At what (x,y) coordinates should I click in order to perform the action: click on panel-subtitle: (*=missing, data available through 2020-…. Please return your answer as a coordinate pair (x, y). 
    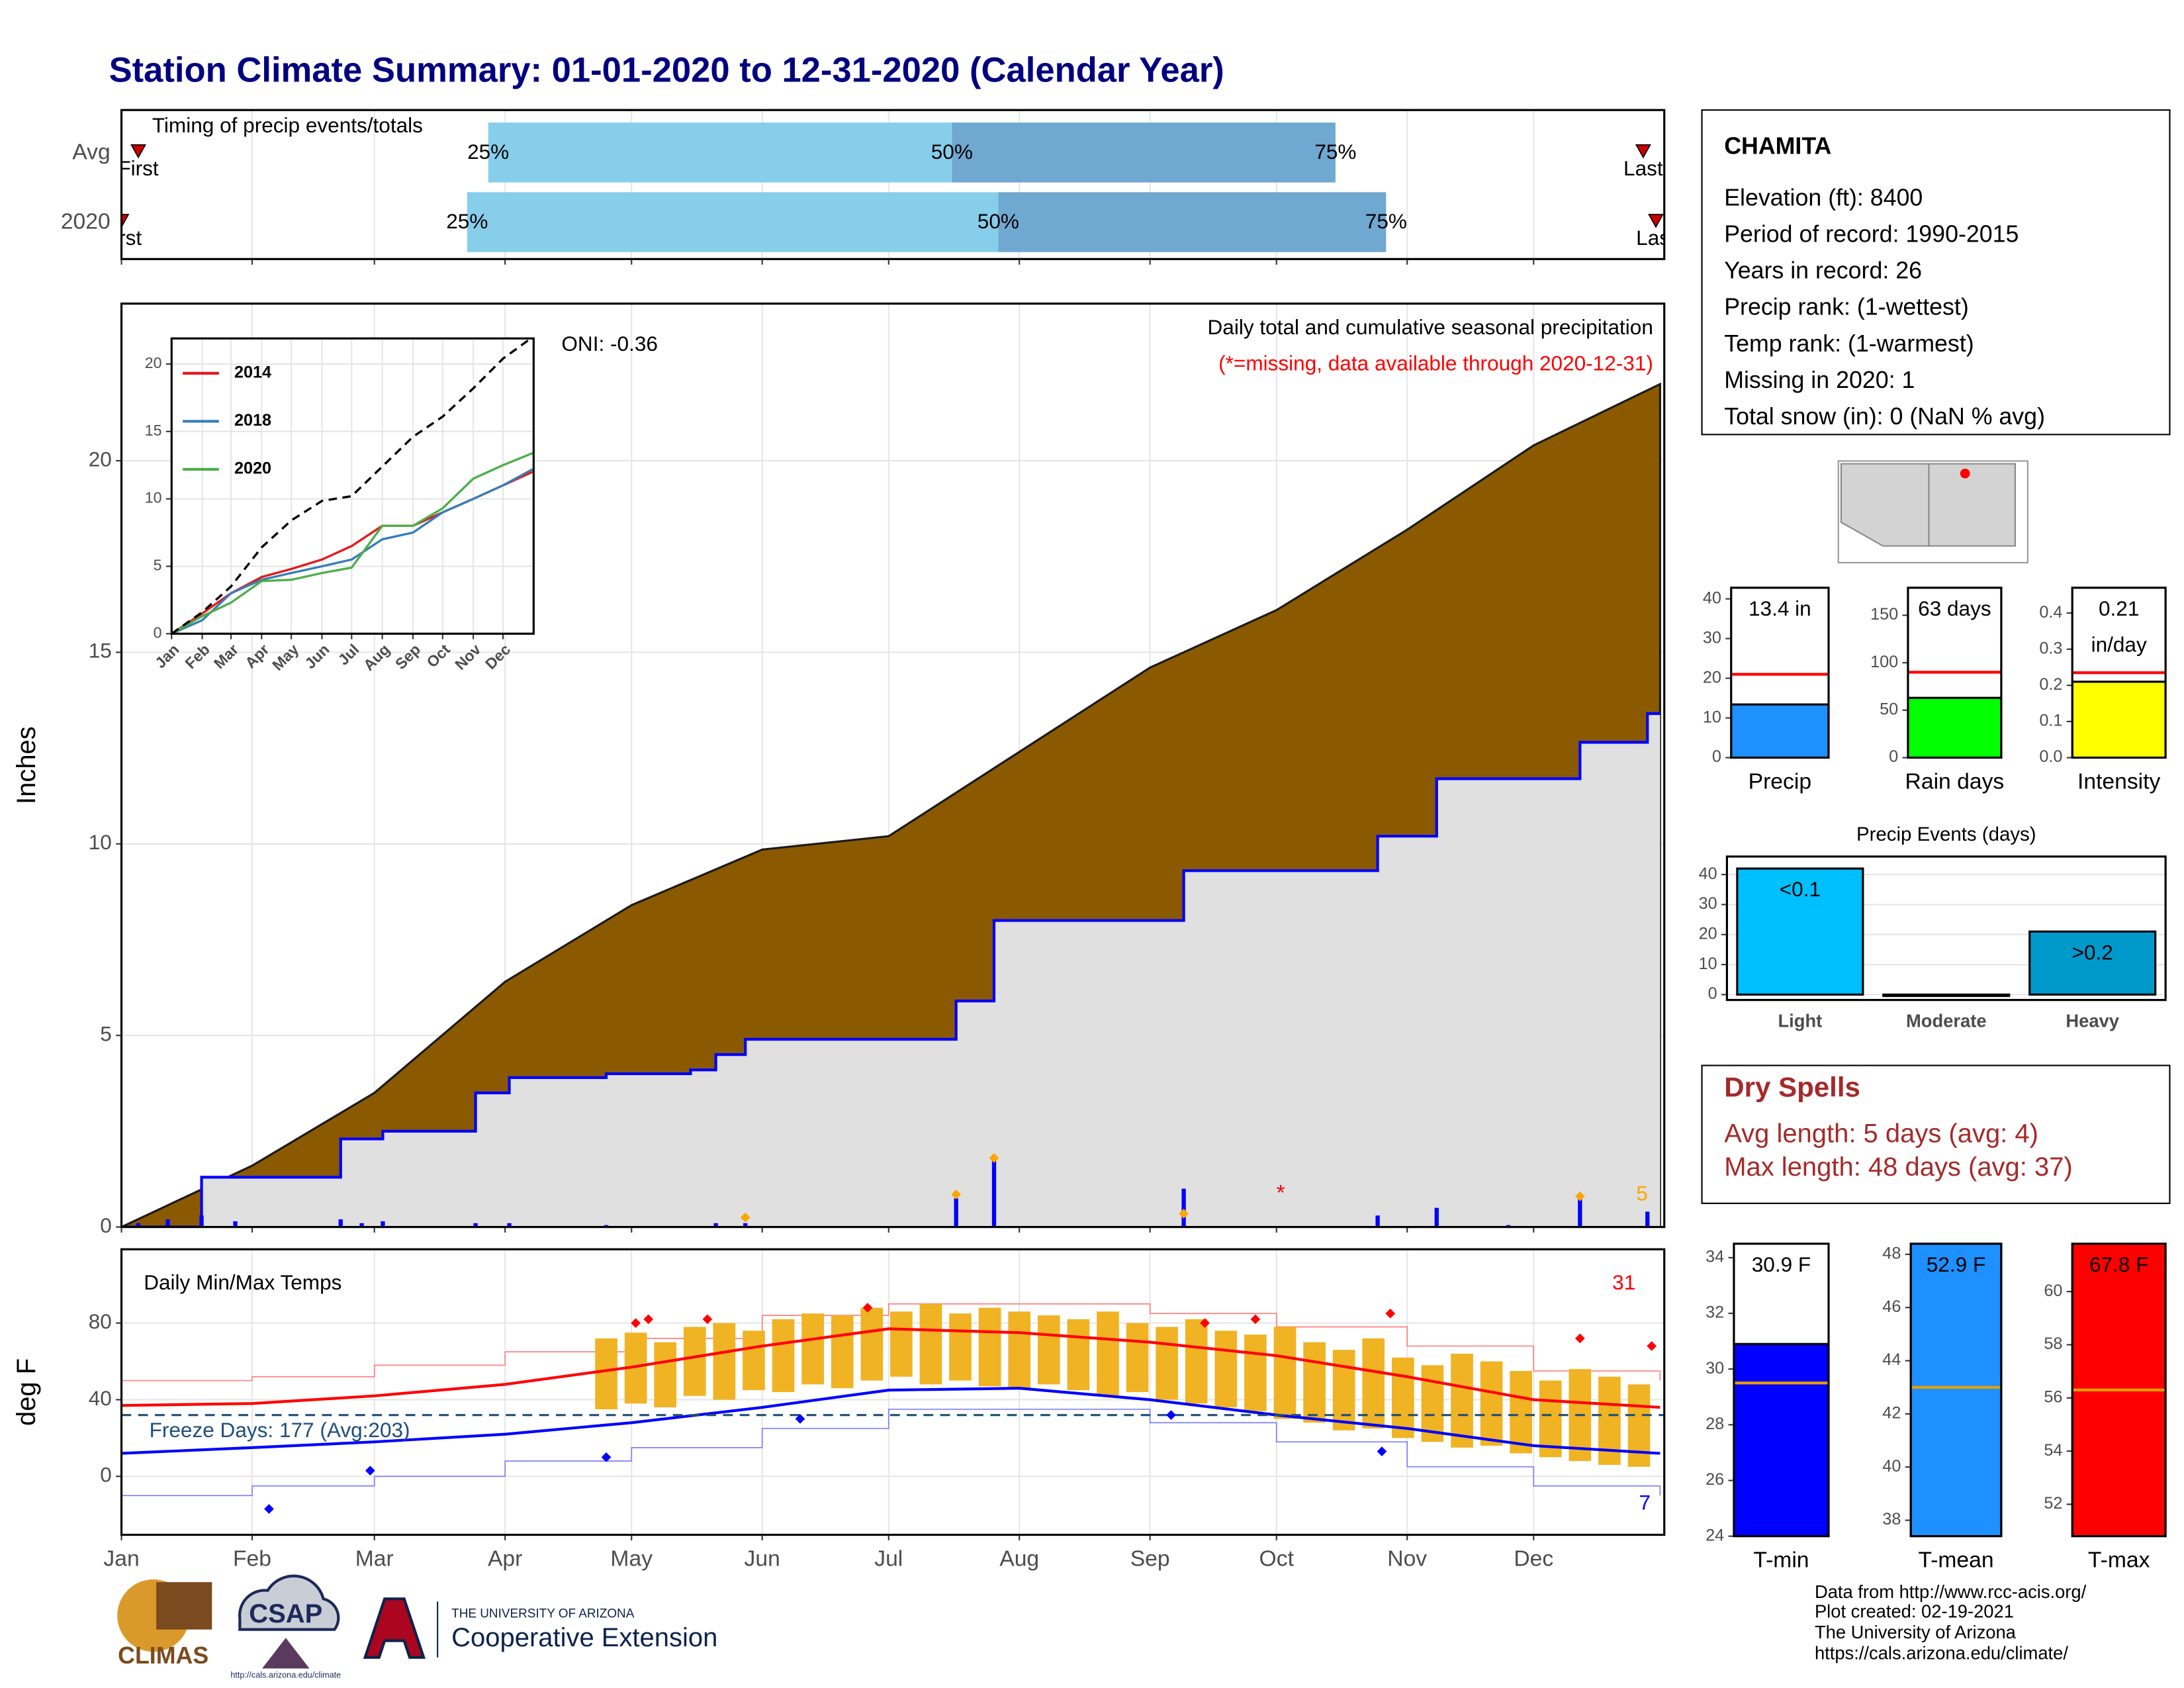
    Looking at the image, I should click on (1436, 363).